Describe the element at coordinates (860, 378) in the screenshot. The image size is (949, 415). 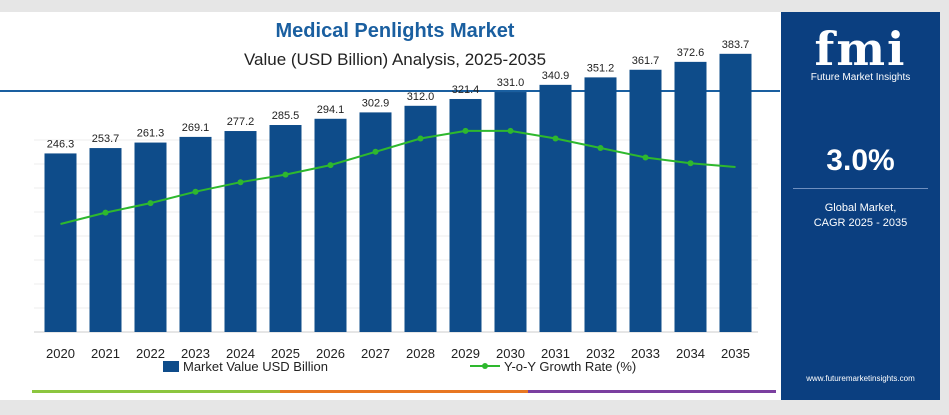
I see `website-url: www.futuremarketinsights.com` at that location.